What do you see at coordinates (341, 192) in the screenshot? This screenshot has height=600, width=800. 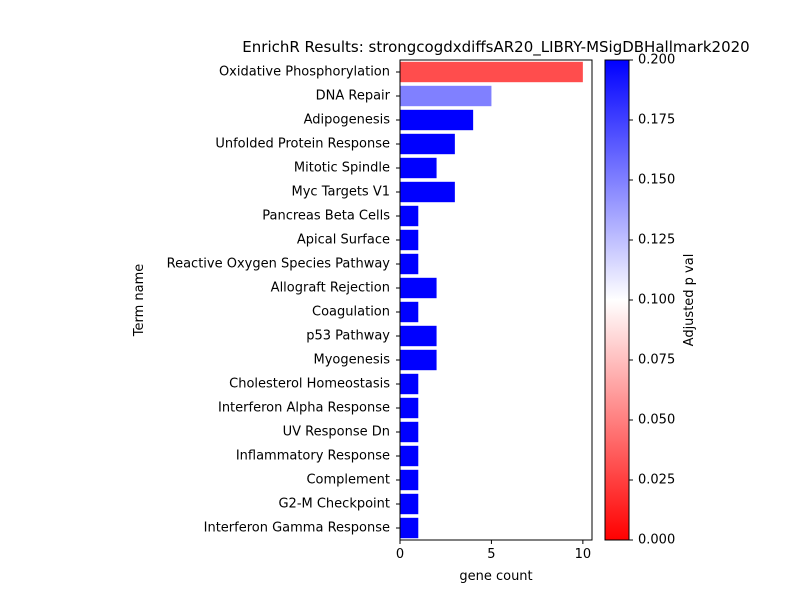 I see `y-tick-label-6: Myc Targets V1` at bounding box center [341, 192].